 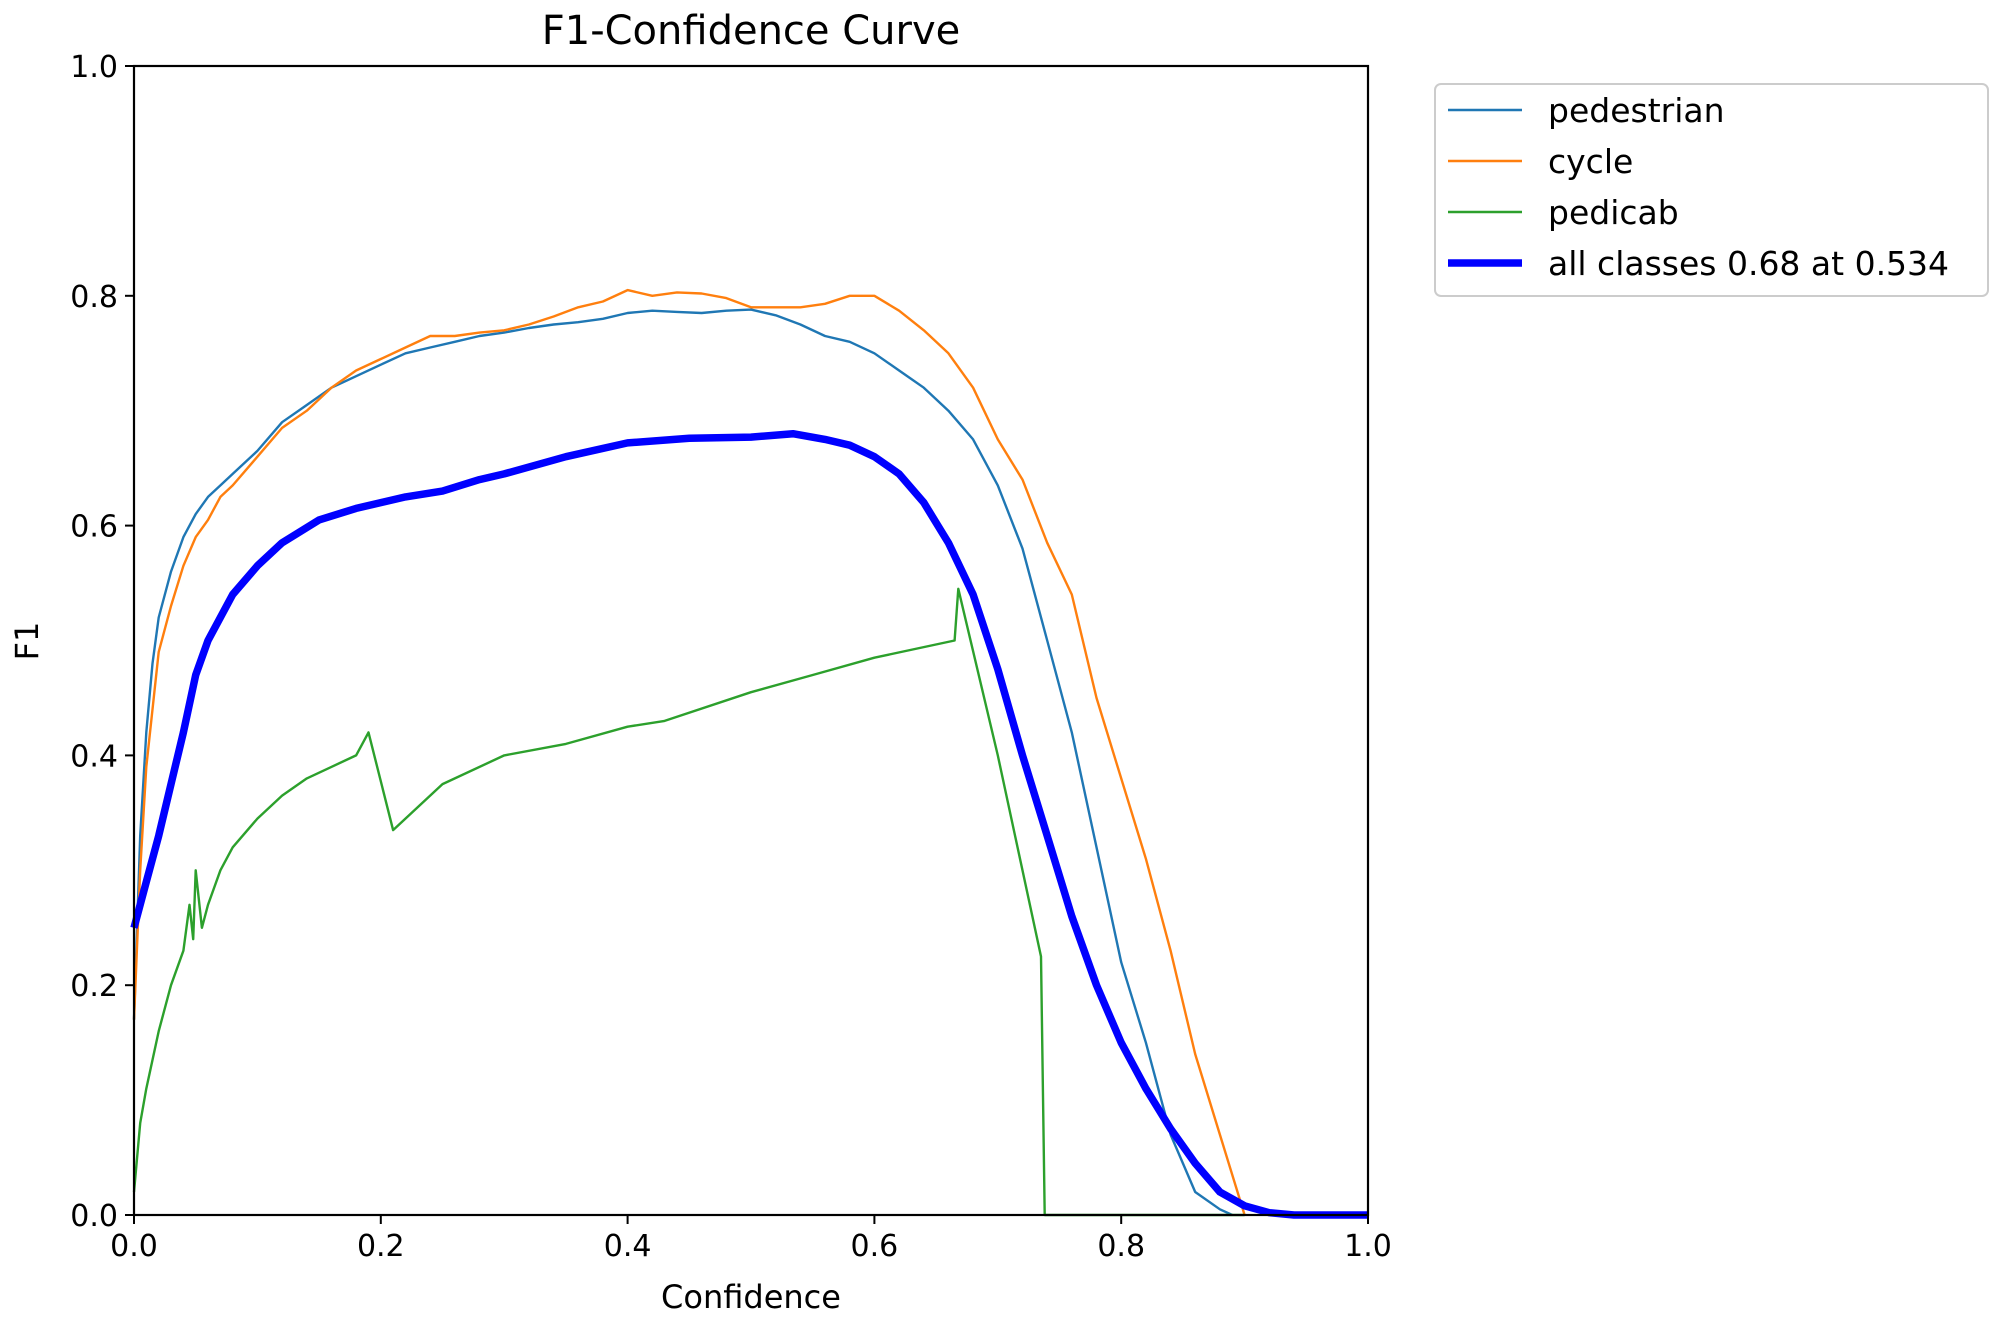 I want to click on x-axis-label: Confidence, so click(x=751, y=1297).